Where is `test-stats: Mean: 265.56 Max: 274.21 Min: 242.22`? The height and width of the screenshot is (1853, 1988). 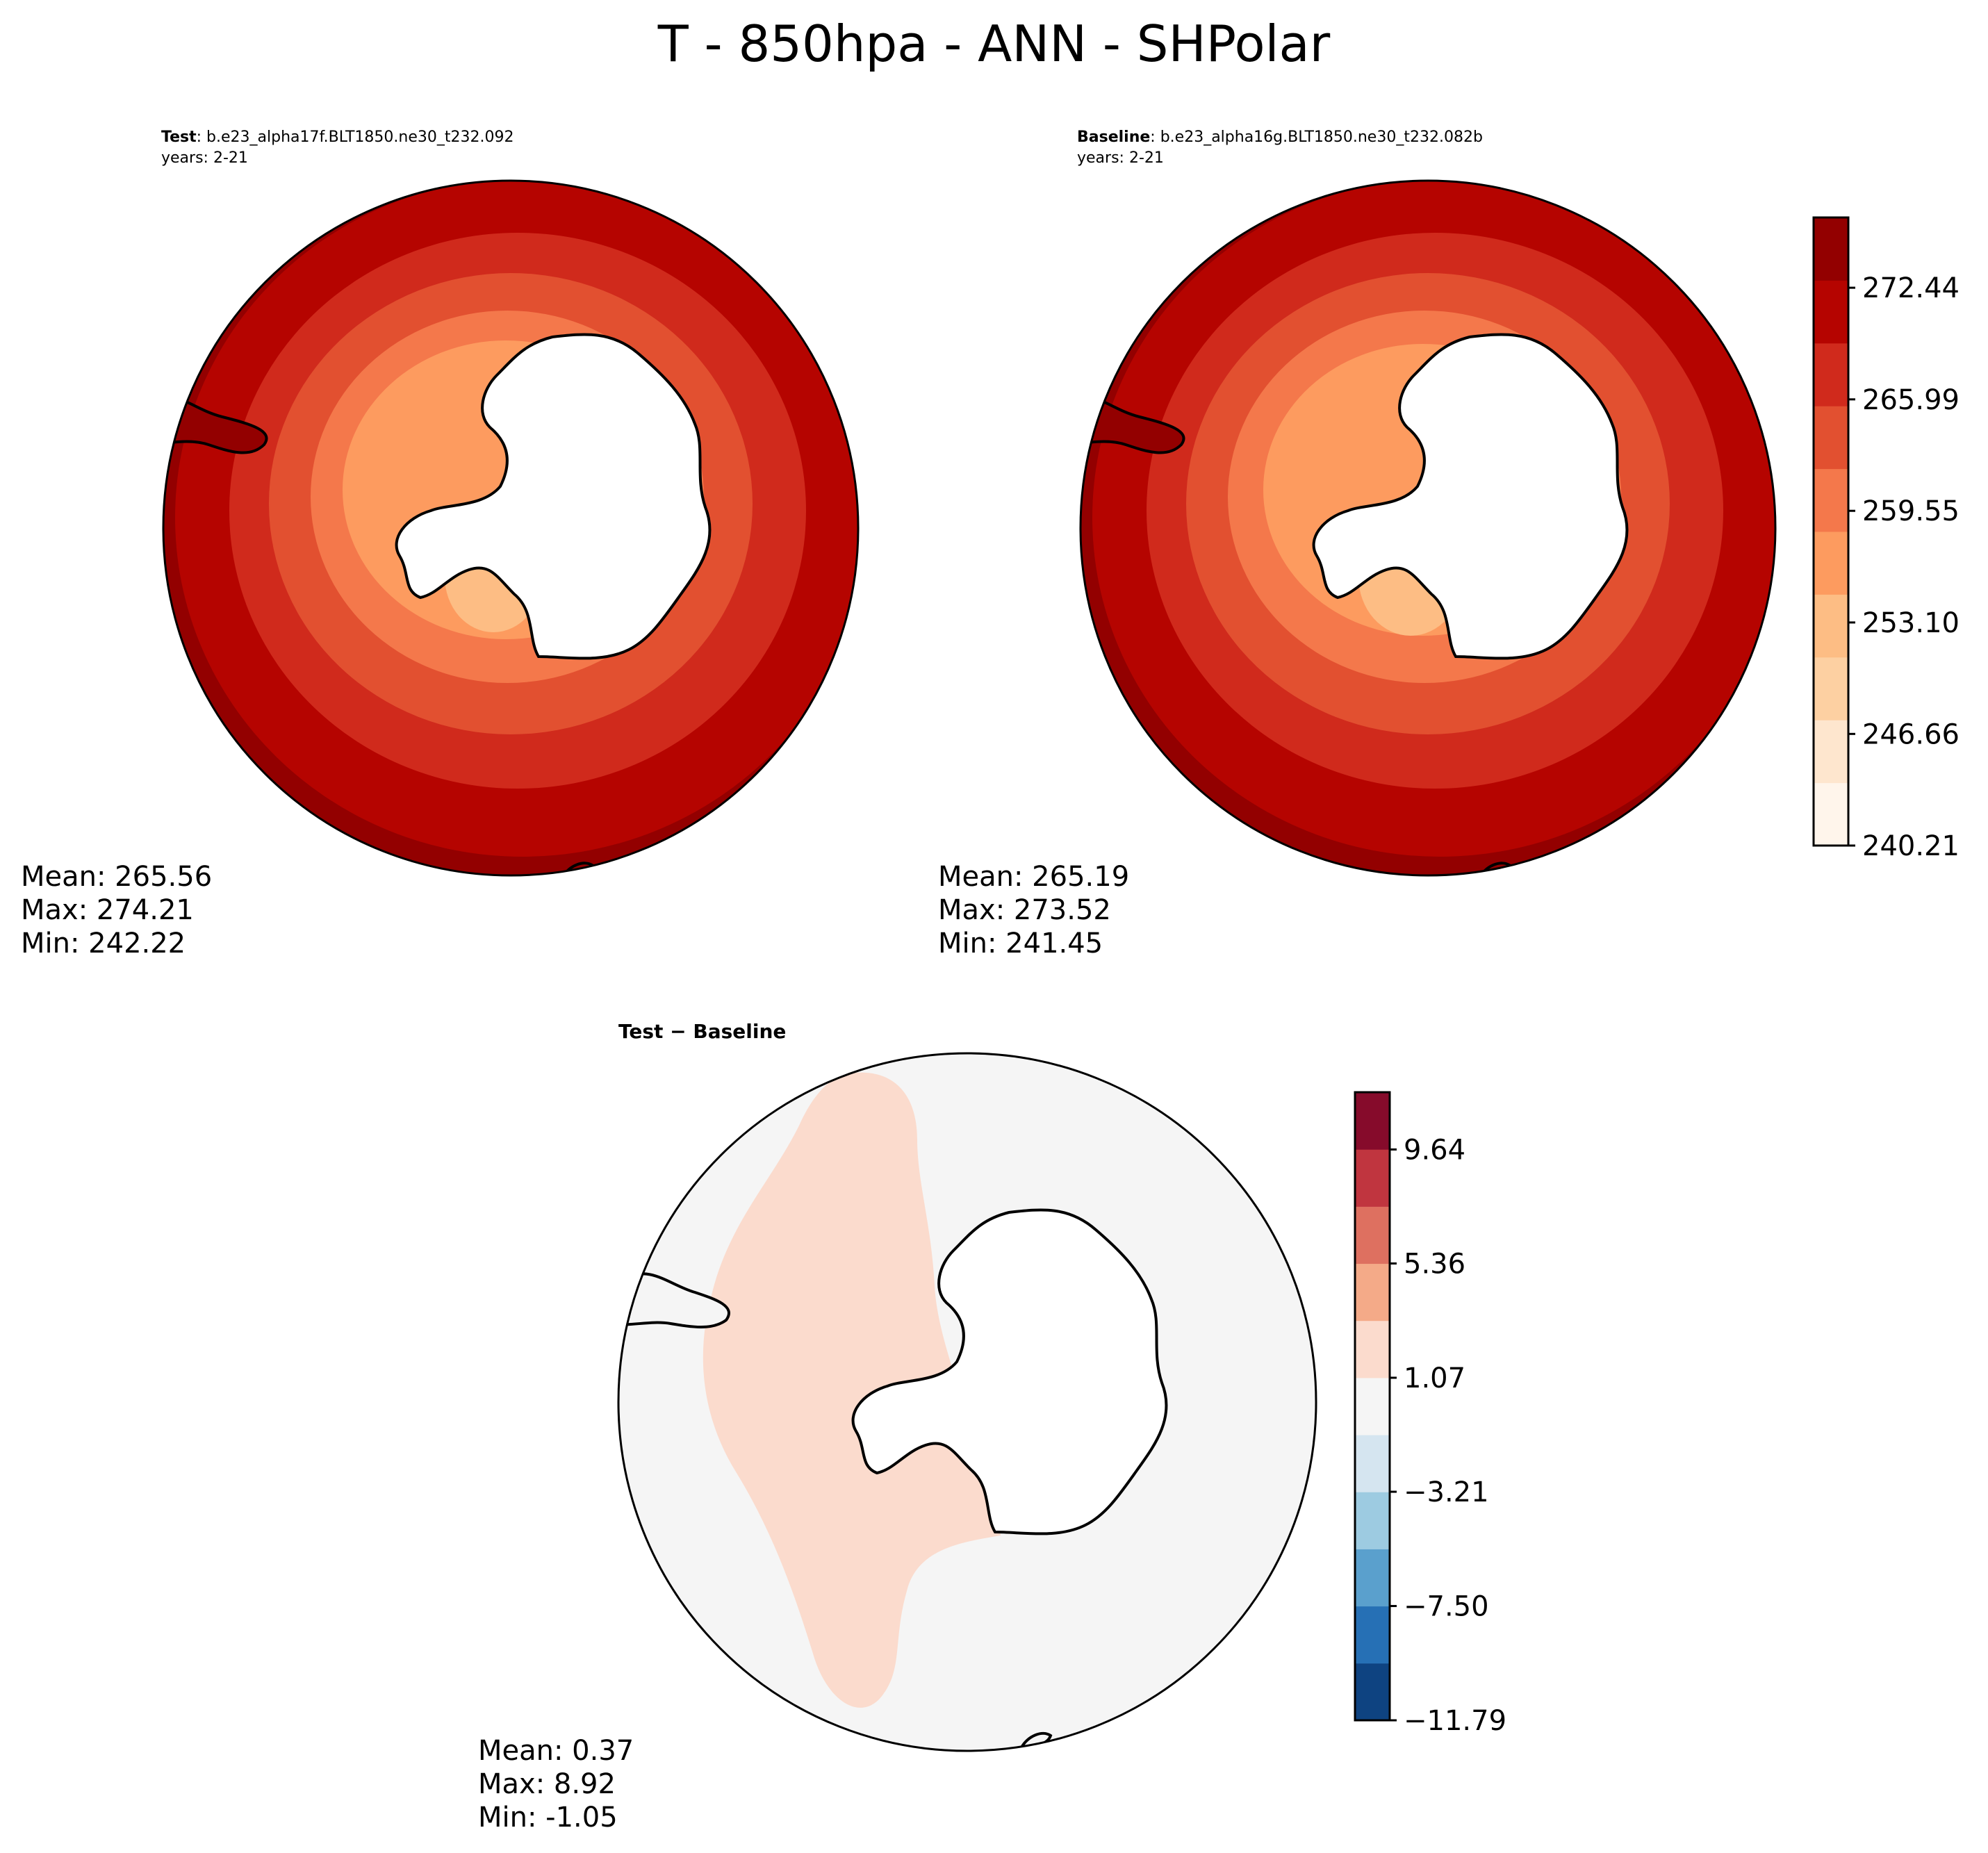
test-stats: Mean: 265.56 Max: 274.21 Min: 242.22 is located at coordinates (116, 910).